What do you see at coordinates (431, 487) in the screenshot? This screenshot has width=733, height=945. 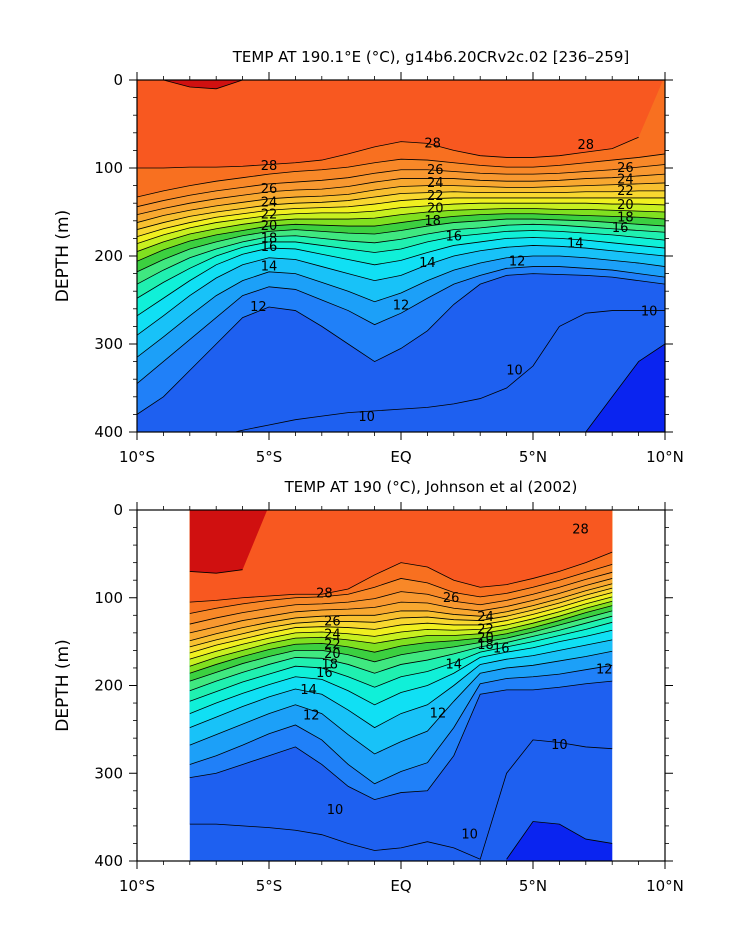 I see `chart-title: TEMP AT 190 (°C), Johnson et al (2002)` at bounding box center [431, 487].